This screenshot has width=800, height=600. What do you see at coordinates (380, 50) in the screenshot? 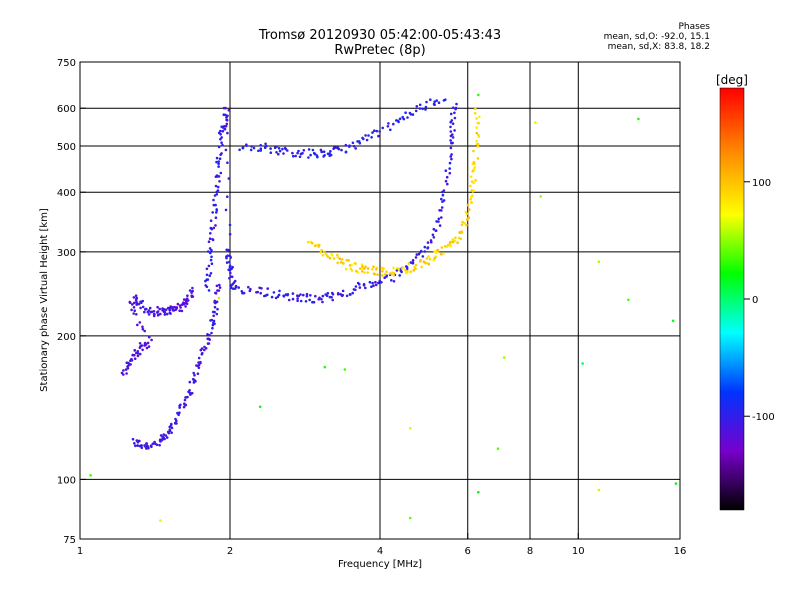
I see `title-line-2: RwPretec (8p)` at bounding box center [380, 50].